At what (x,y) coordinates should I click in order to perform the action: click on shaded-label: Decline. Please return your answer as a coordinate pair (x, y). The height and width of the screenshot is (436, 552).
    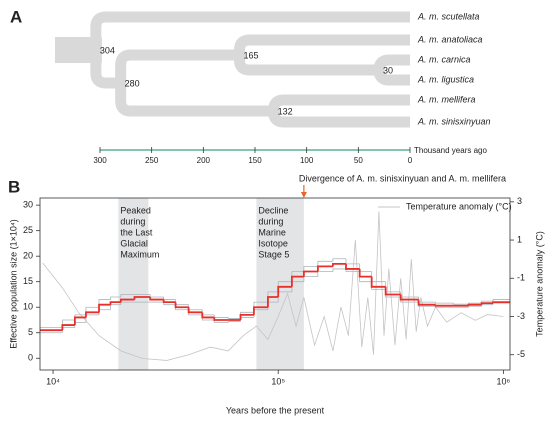
    Looking at the image, I should click on (273, 210).